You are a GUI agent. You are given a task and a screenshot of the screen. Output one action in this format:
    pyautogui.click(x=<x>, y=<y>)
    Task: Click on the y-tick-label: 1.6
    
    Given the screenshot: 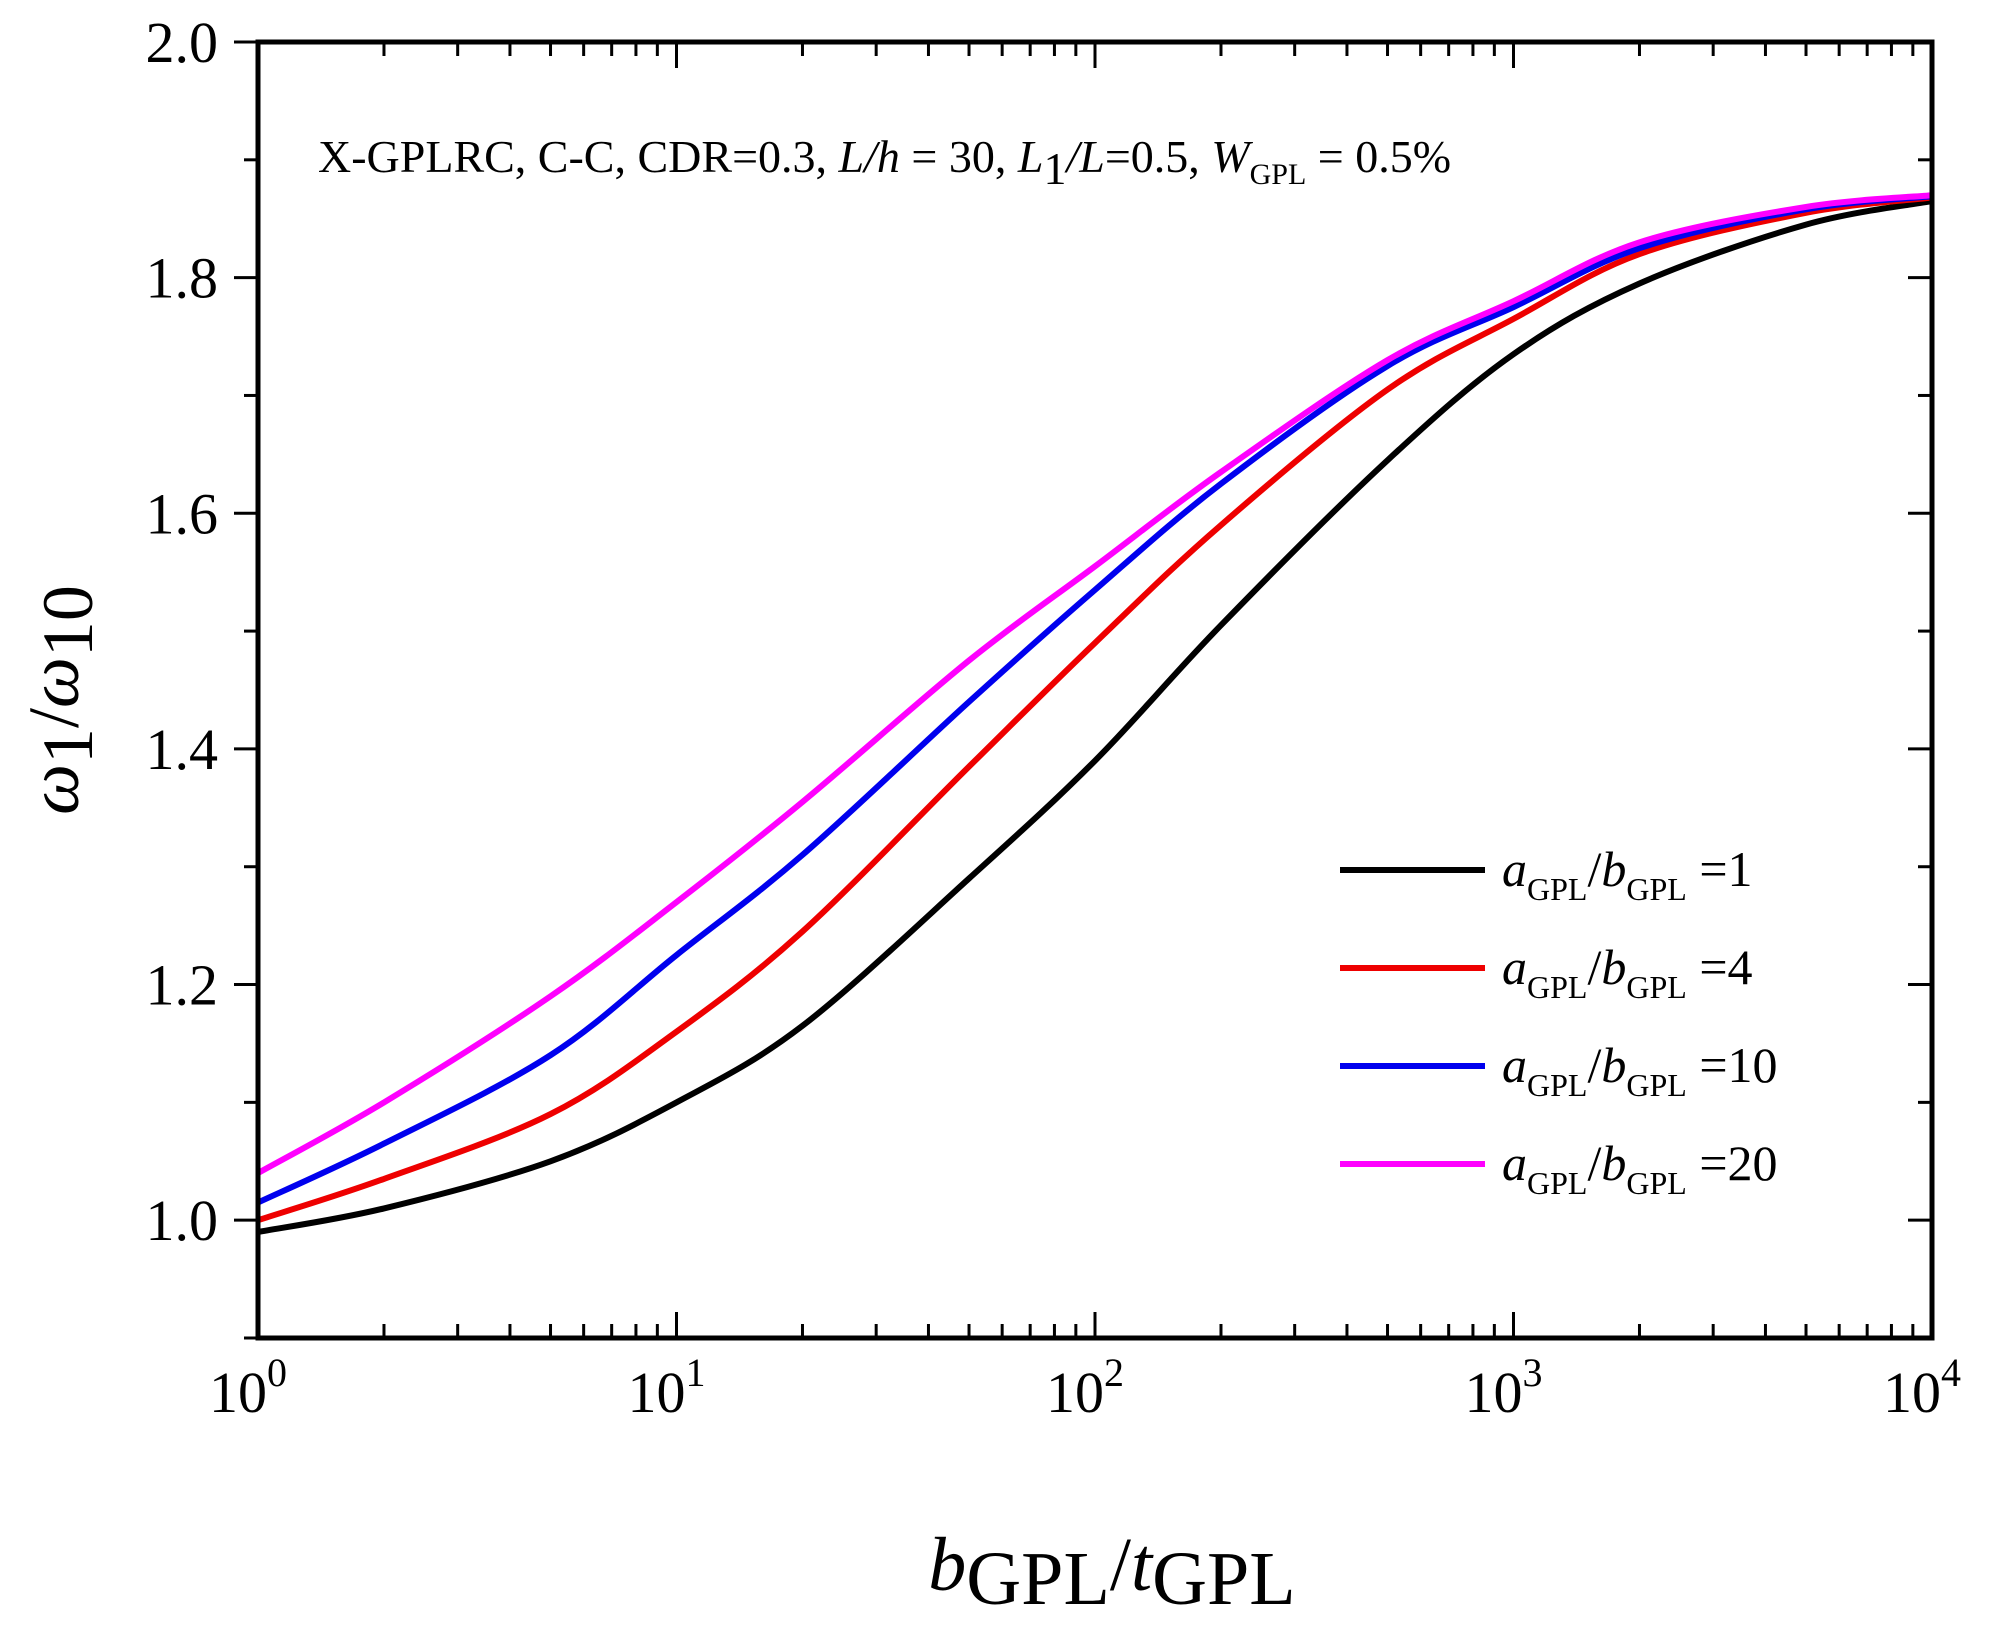 What is the action you would take?
    pyautogui.click(x=182, y=513)
    